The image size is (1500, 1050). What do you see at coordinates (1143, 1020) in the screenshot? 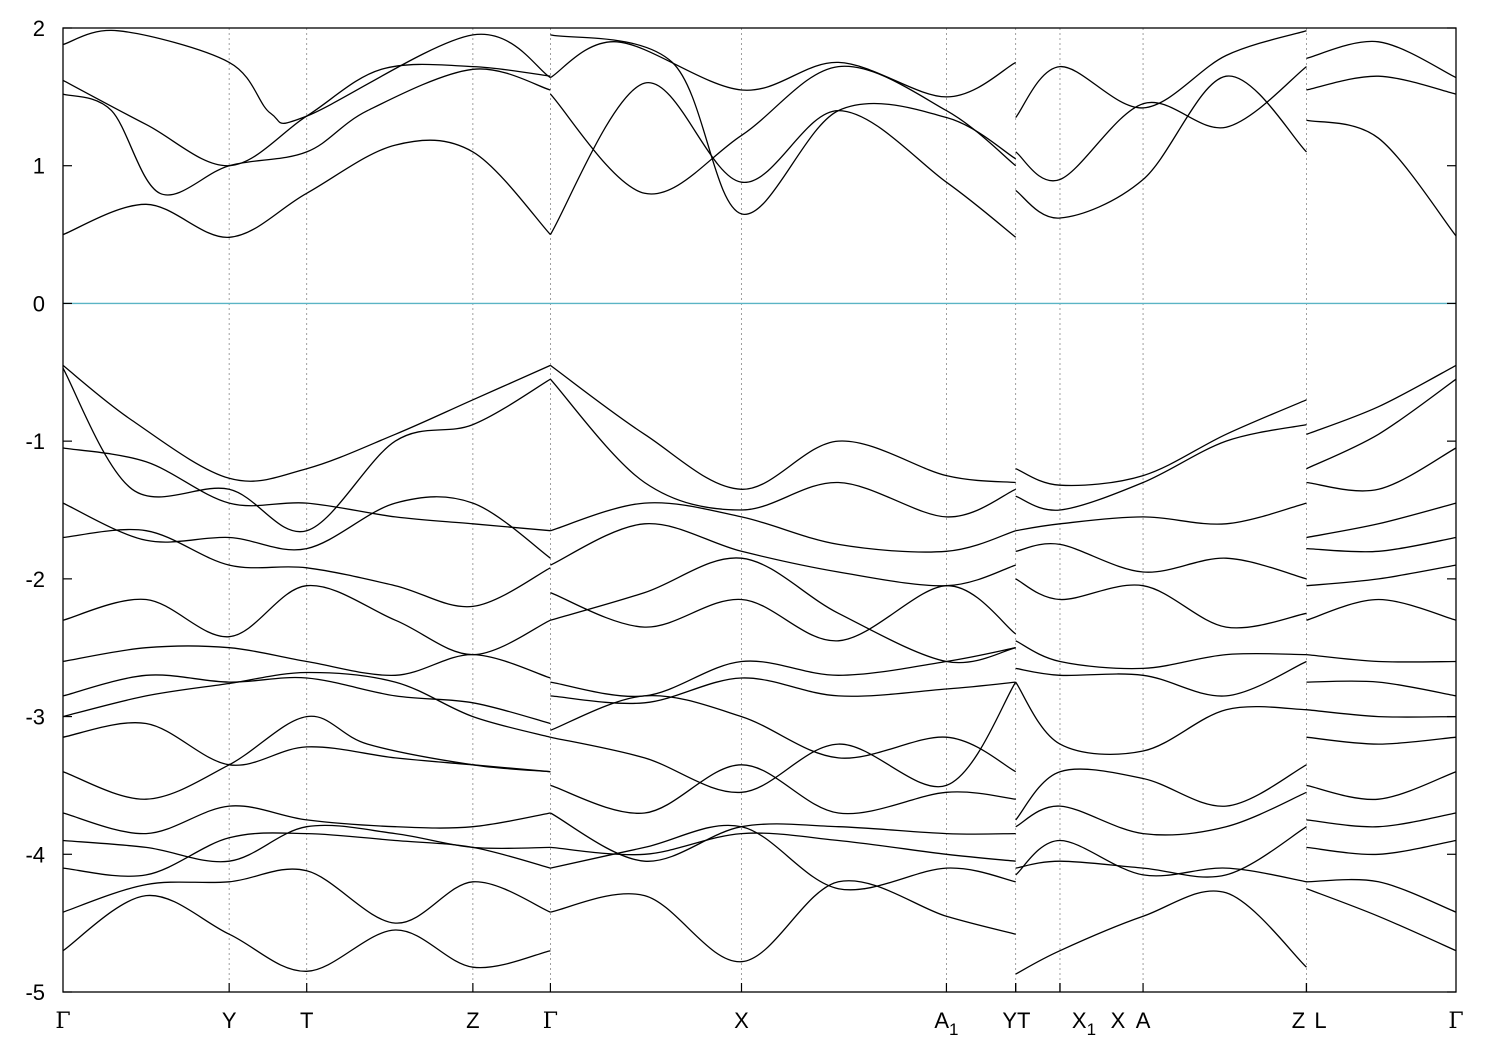
I see `kpoint-label: A` at bounding box center [1143, 1020].